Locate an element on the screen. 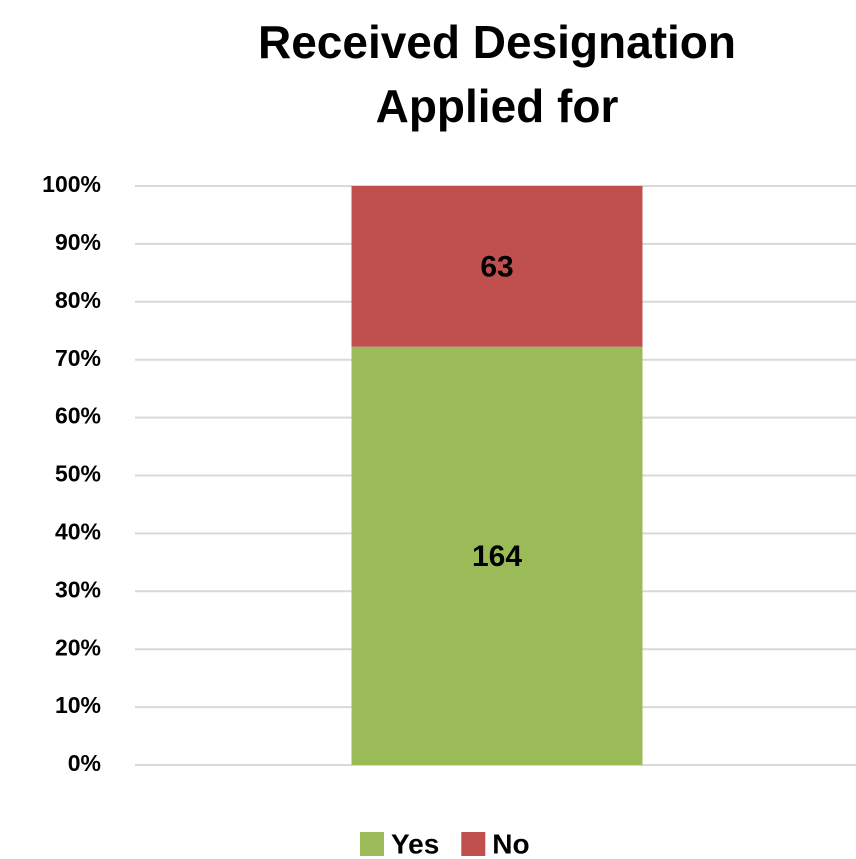  data-label: 164 is located at coordinates (497, 556).